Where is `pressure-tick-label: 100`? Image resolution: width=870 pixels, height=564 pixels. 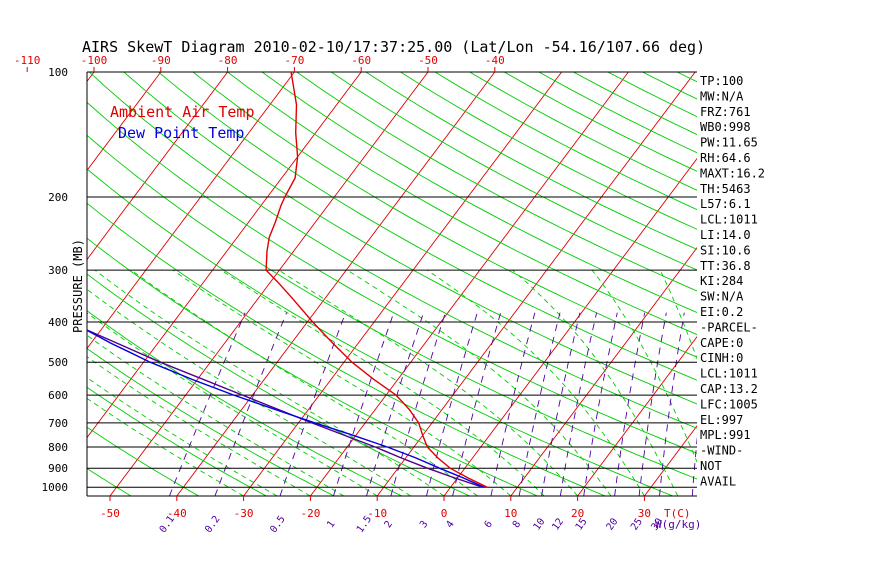 pressure-tick-label: 100 is located at coordinates (58, 72).